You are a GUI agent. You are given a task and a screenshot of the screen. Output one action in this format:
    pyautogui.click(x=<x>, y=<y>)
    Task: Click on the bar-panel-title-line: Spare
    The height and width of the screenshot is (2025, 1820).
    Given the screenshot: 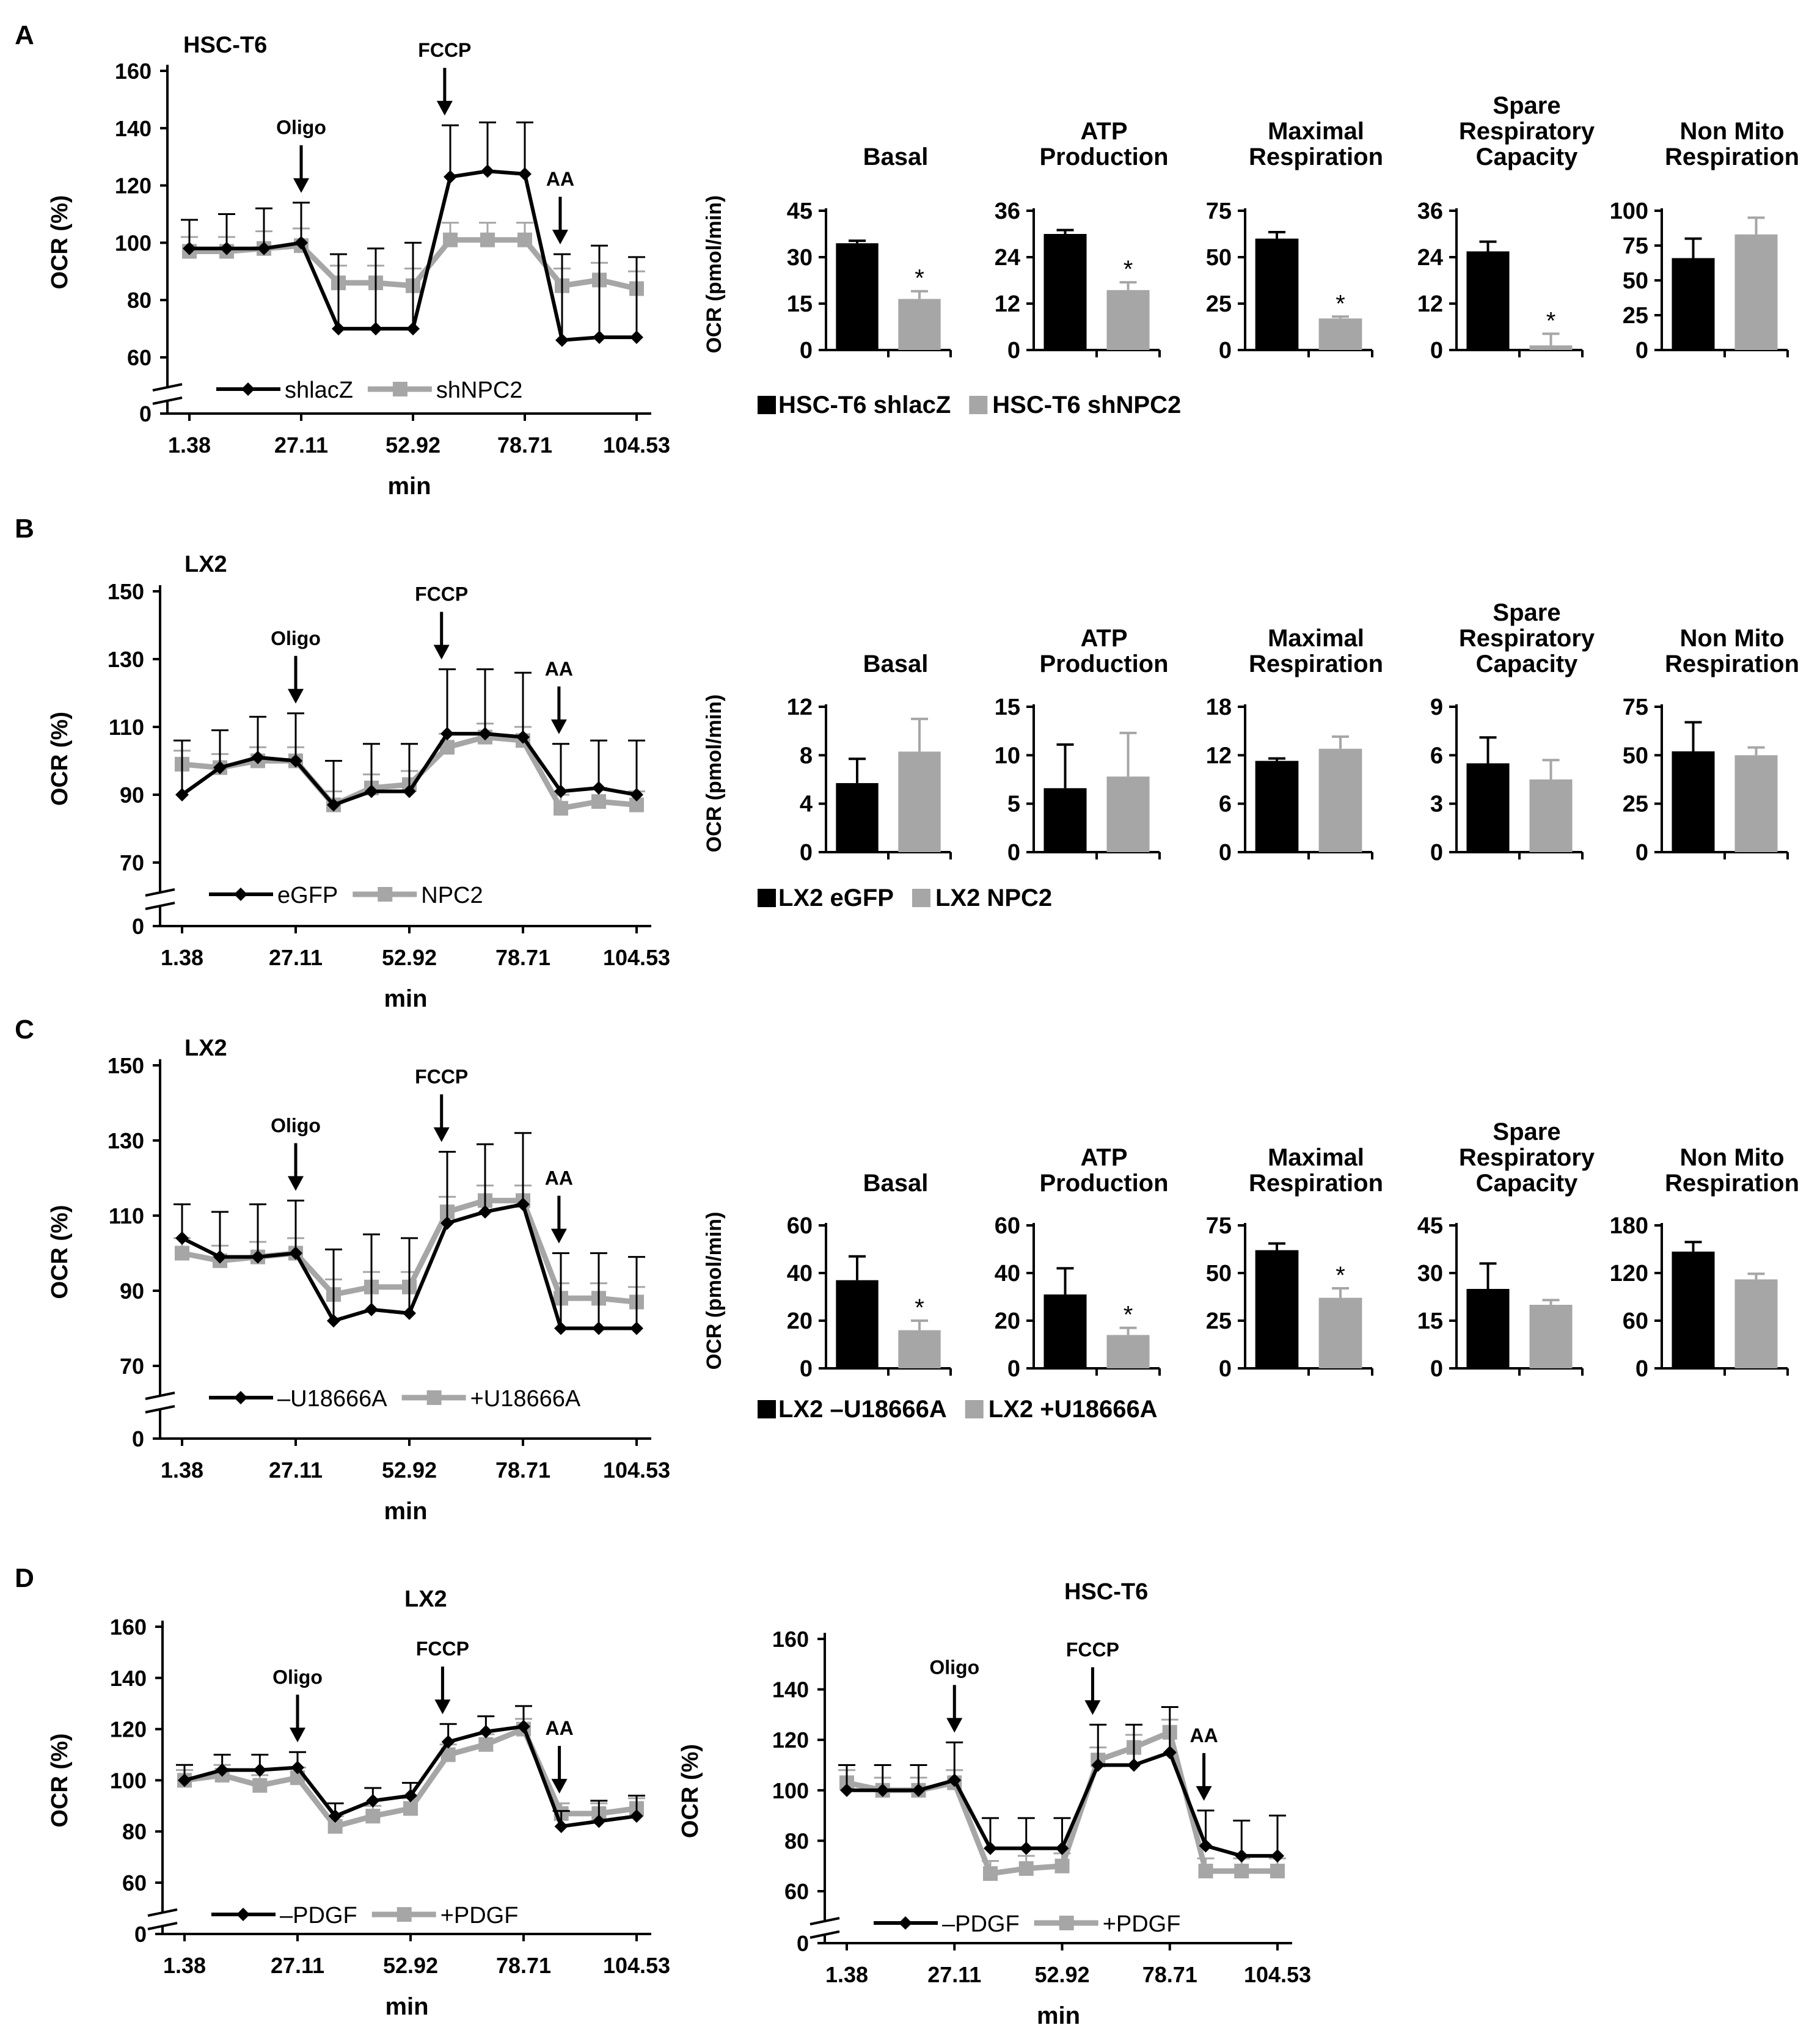 What is the action you would take?
    pyautogui.click(x=1526, y=613)
    